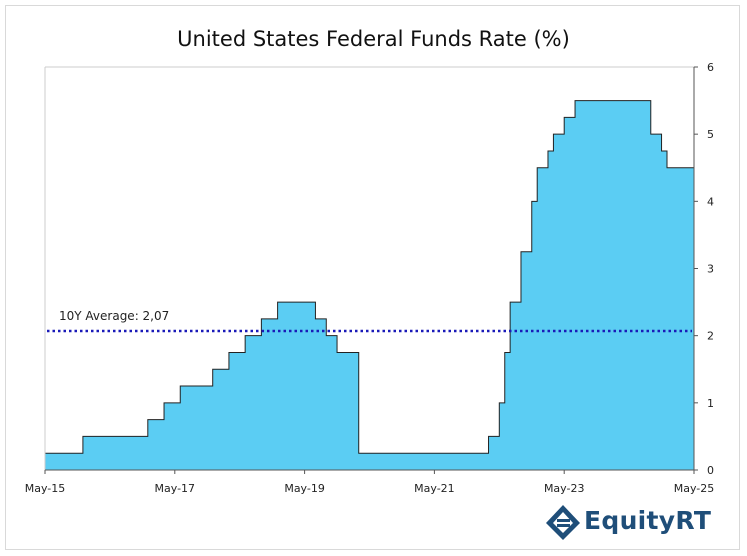  What do you see at coordinates (710, 269) in the screenshot?
I see `y-tick-label: 3` at bounding box center [710, 269].